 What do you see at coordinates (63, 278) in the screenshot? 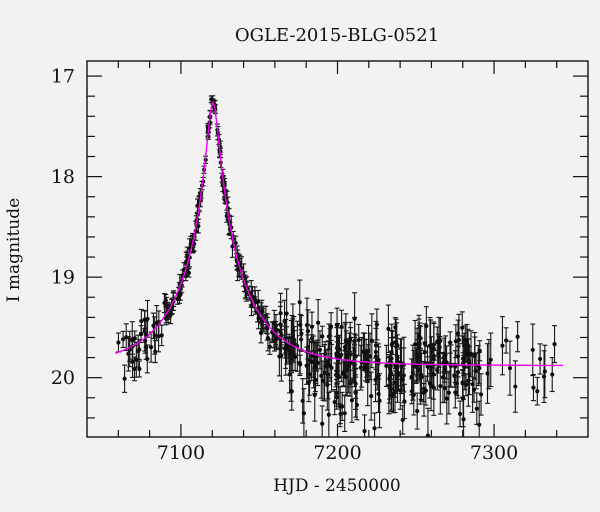
I see `y-tick-label: 19` at bounding box center [63, 278].